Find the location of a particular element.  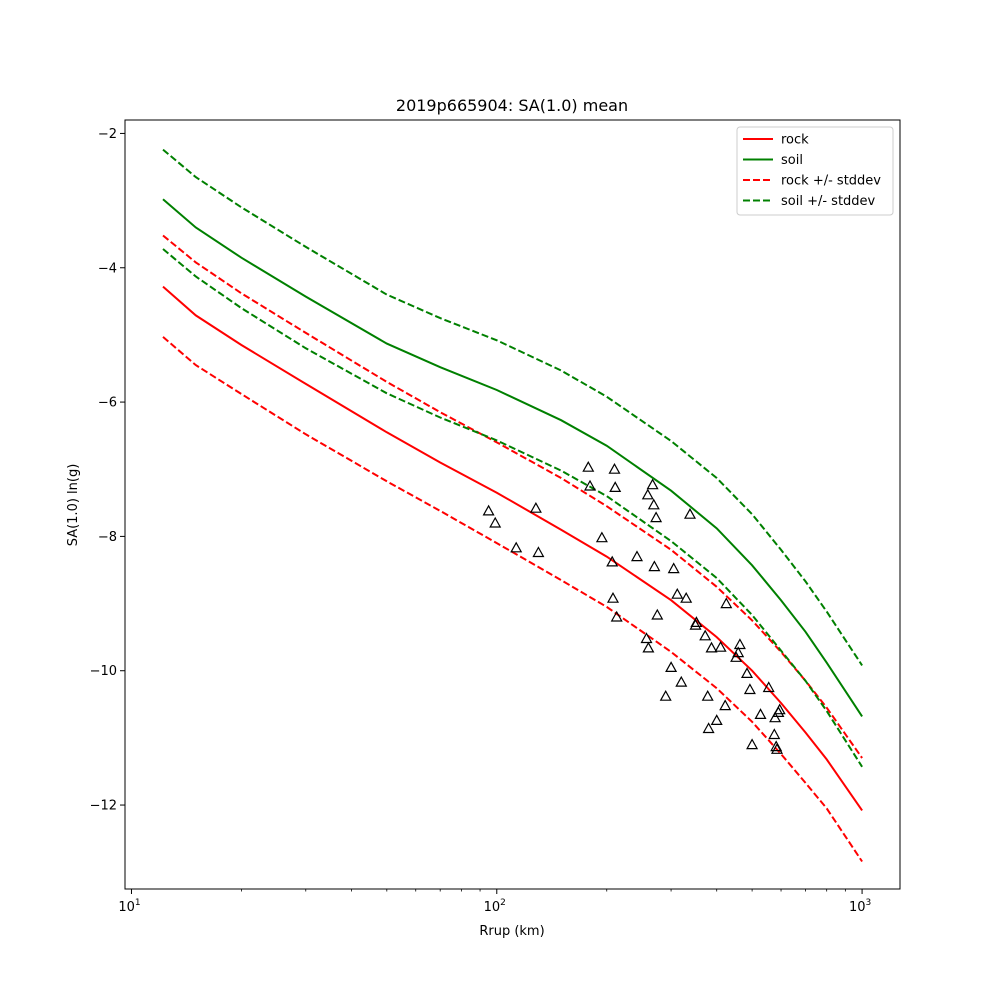

legend-label-0: rock is located at coordinates (795, 140).